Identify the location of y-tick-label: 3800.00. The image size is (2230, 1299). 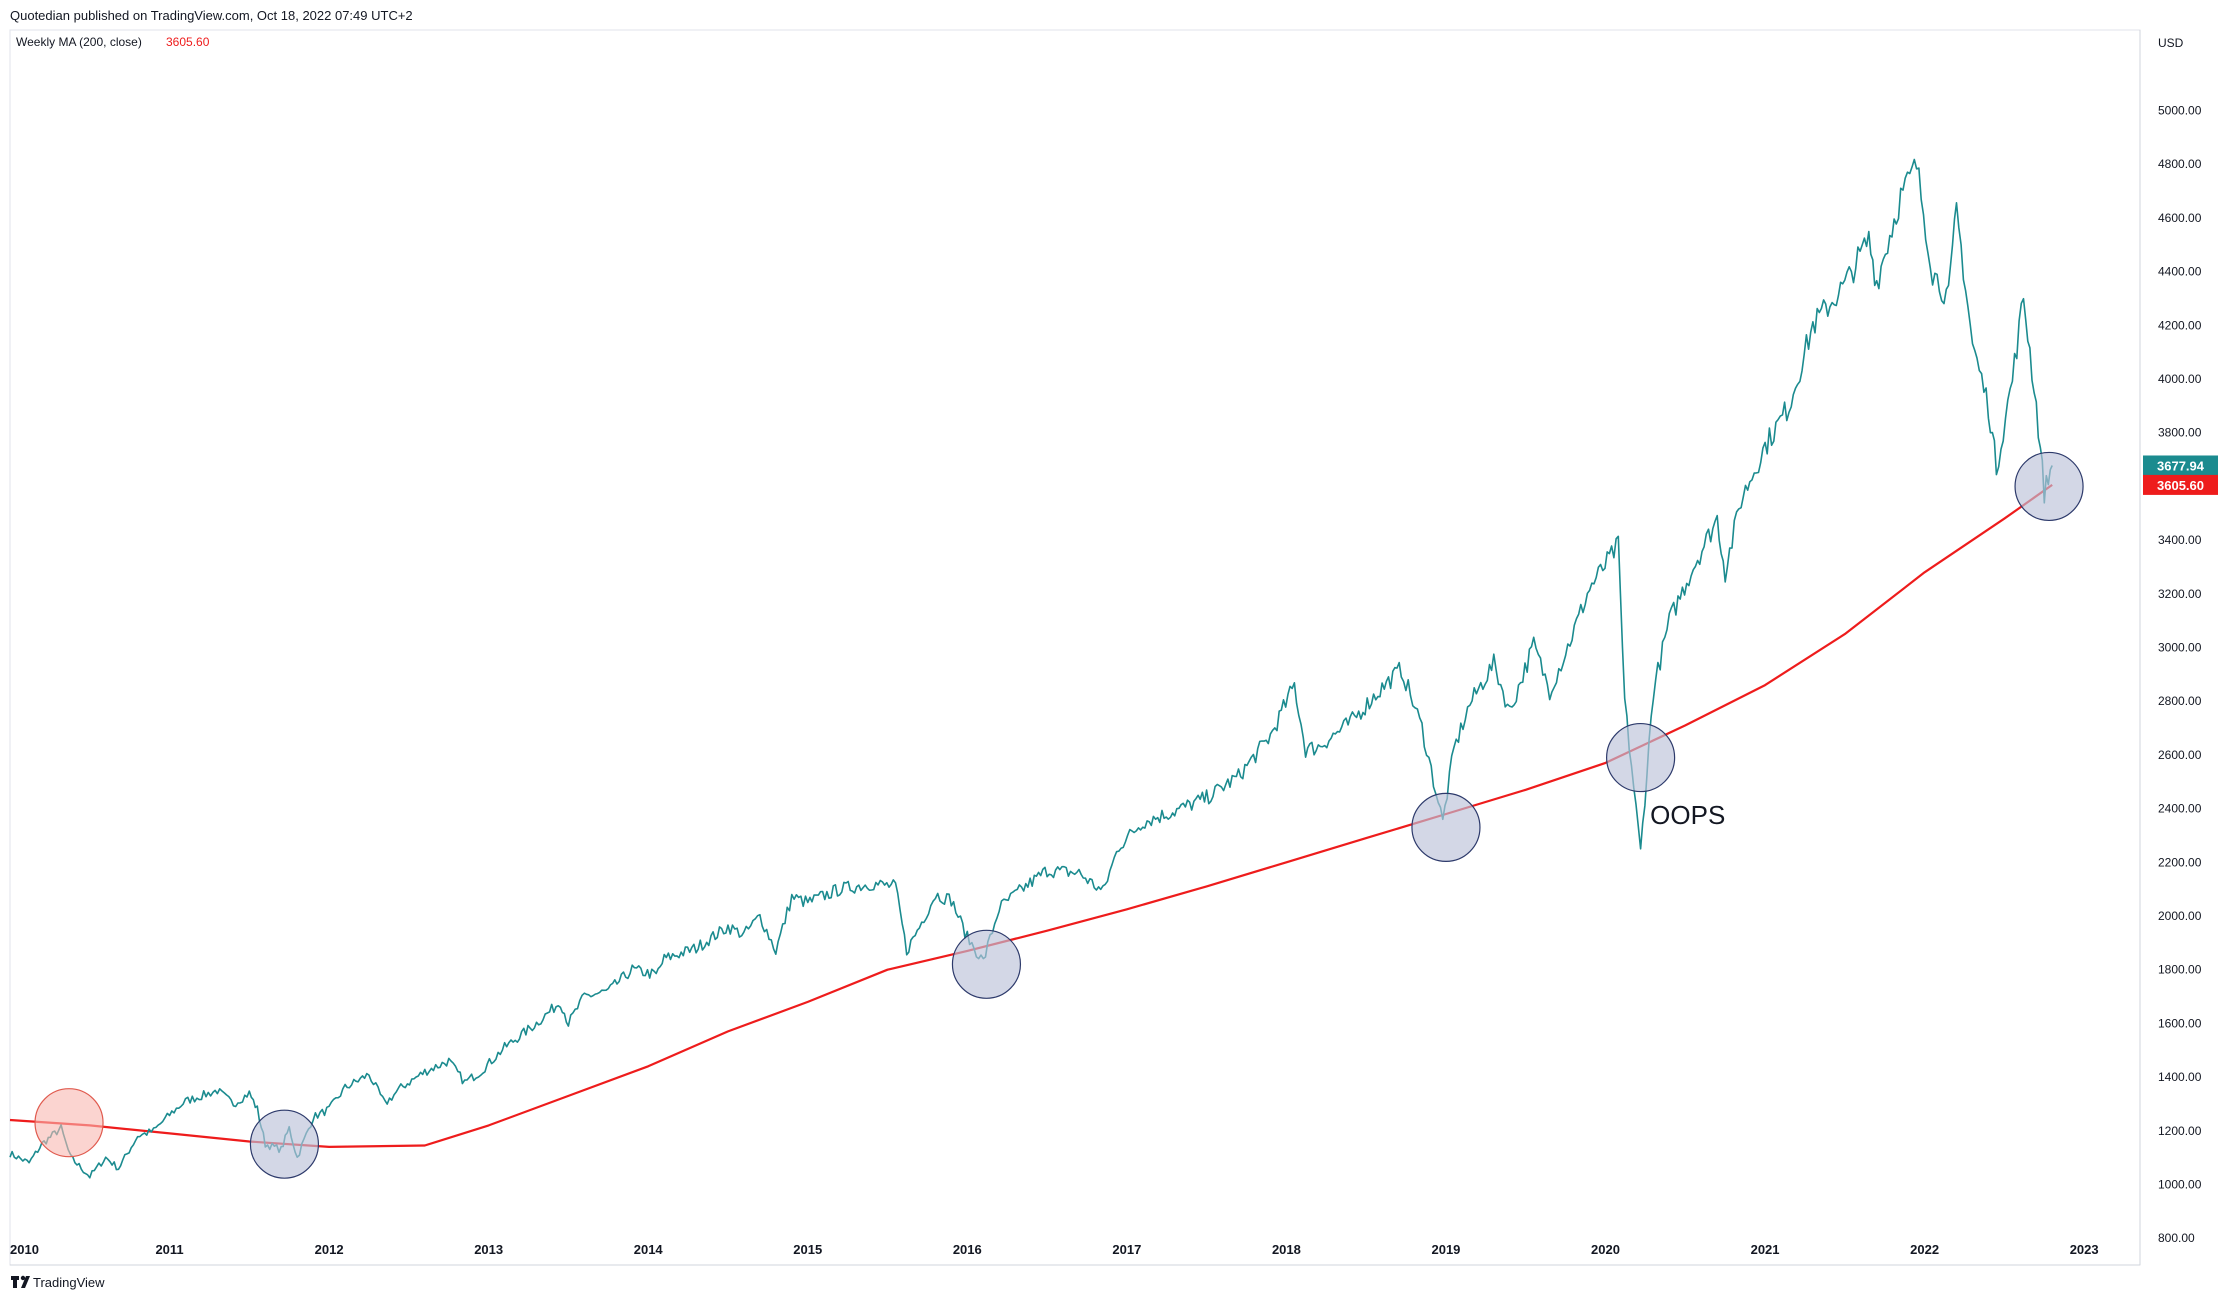
(2180, 433).